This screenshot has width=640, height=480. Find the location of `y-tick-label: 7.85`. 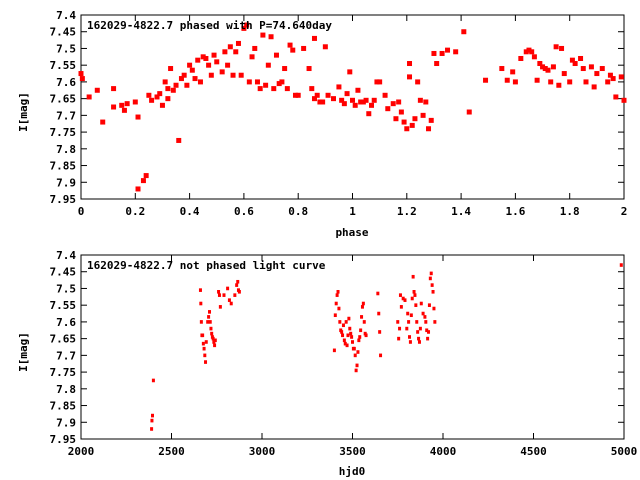

y-tick-label: 7.85 is located at coordinates (63, 166).